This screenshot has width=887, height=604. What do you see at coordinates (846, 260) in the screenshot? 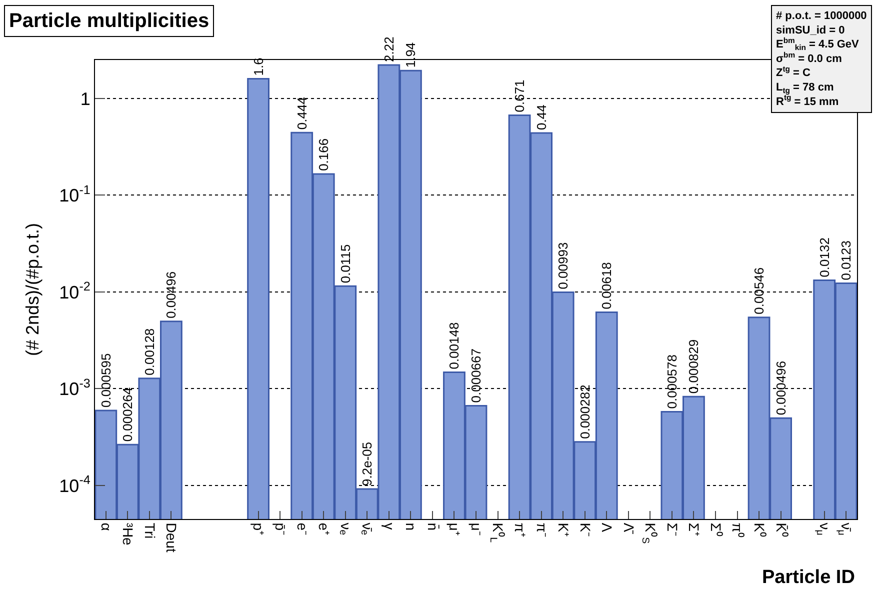
I see `data-label: 0.0123` at bounding box center [846, 260].